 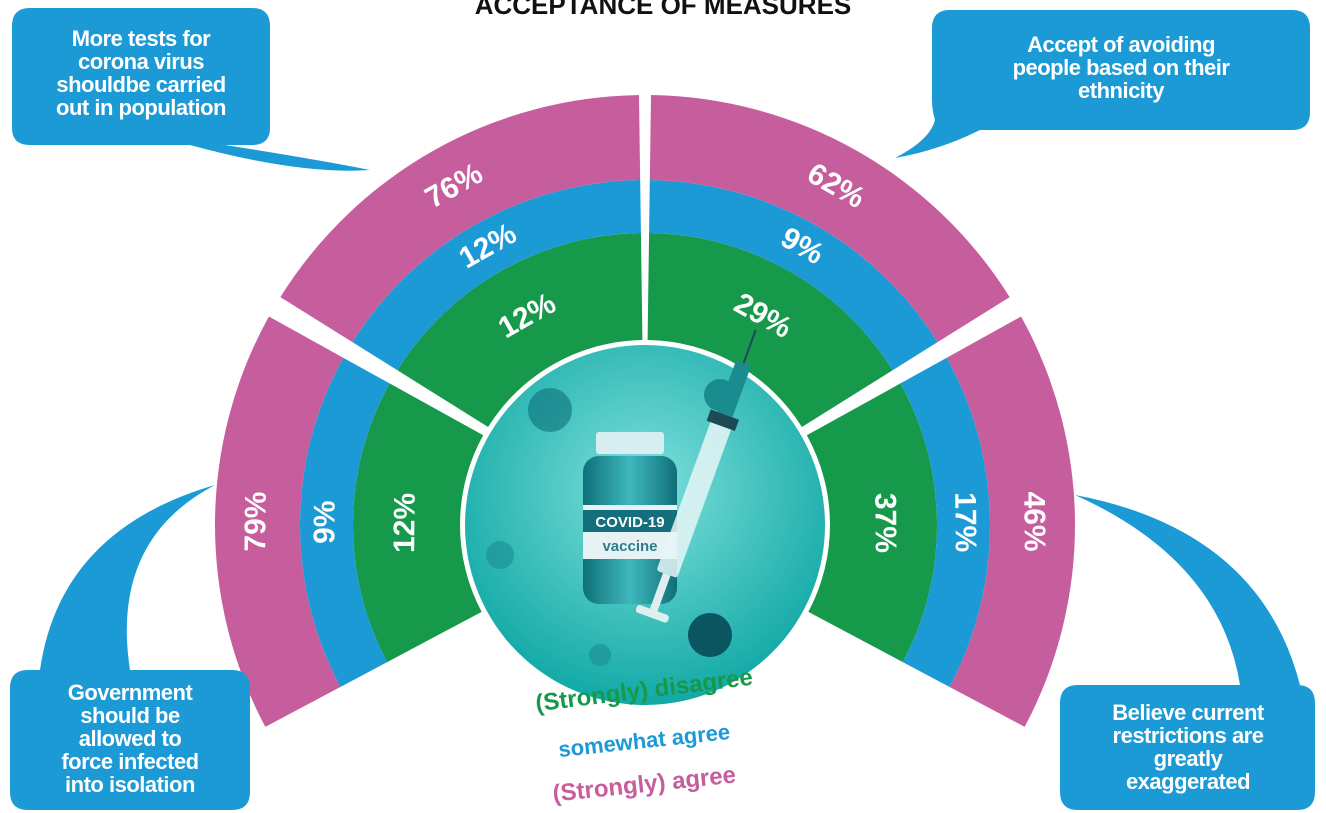 I want to click on value-label: 79%, so click(x=256, y=521).